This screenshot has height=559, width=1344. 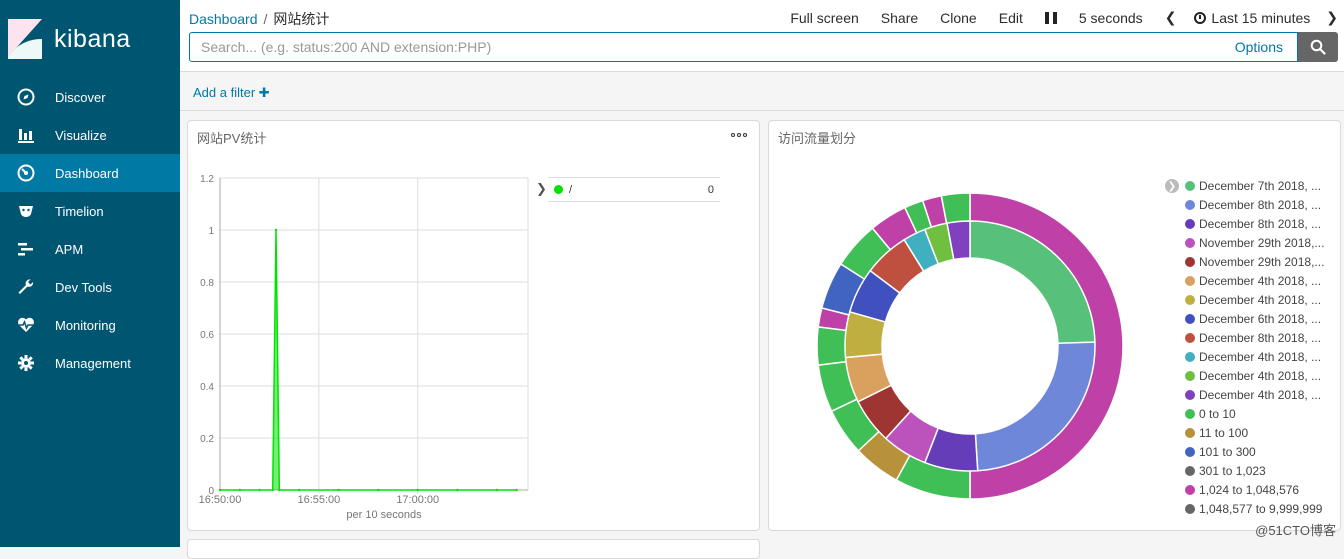 I want to click on sidebar-item-apm: APM, so click(x=90, y=249).